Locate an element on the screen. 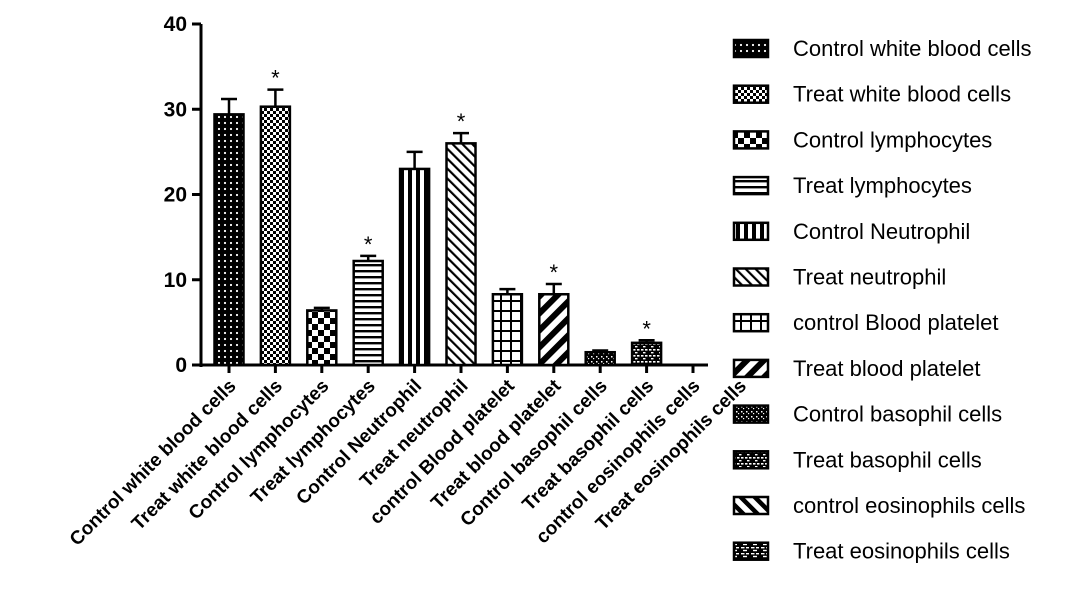 The image size is (1091, 603). y-tick-label: 0 is located at coordinates (181, 365).